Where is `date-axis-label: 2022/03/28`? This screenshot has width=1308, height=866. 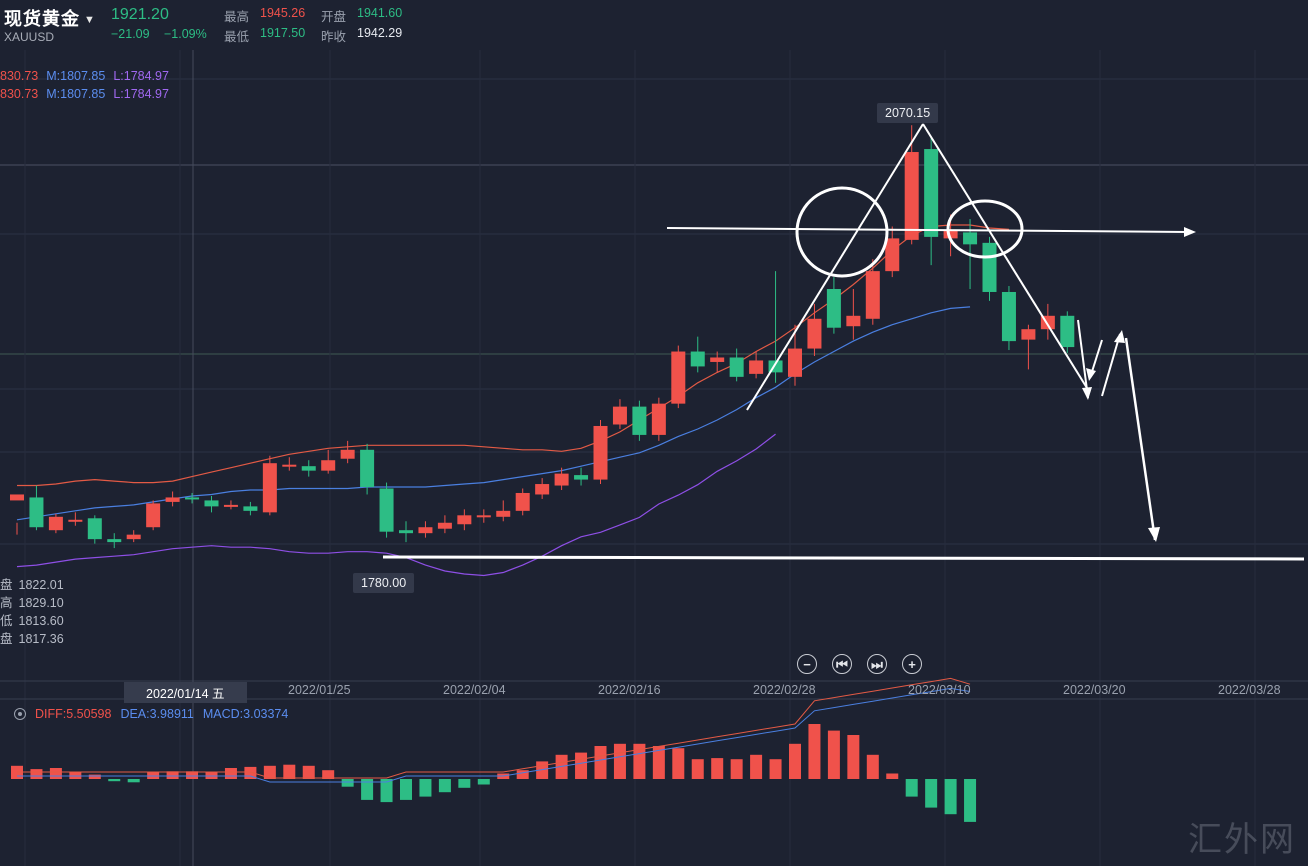 date-axis-label: 2022/03/28 is located at coordinates (1249, 690).